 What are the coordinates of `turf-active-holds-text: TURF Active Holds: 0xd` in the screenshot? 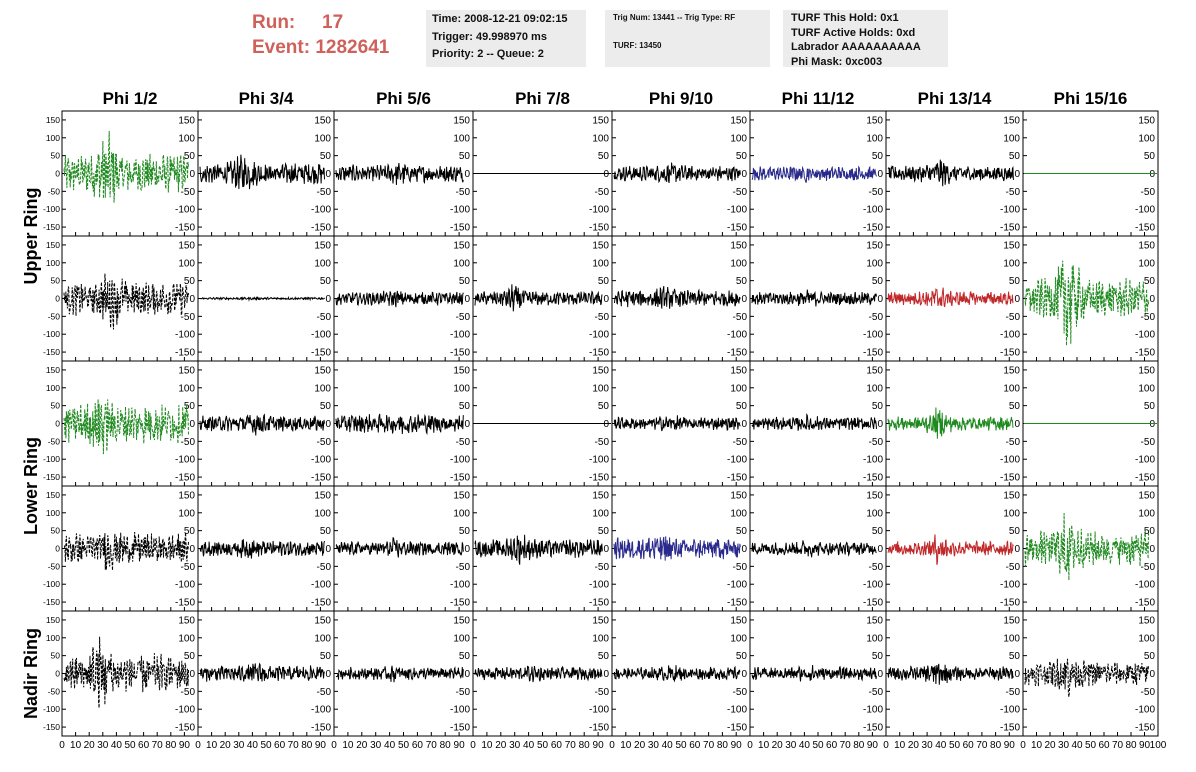 It's located at (853, 32).